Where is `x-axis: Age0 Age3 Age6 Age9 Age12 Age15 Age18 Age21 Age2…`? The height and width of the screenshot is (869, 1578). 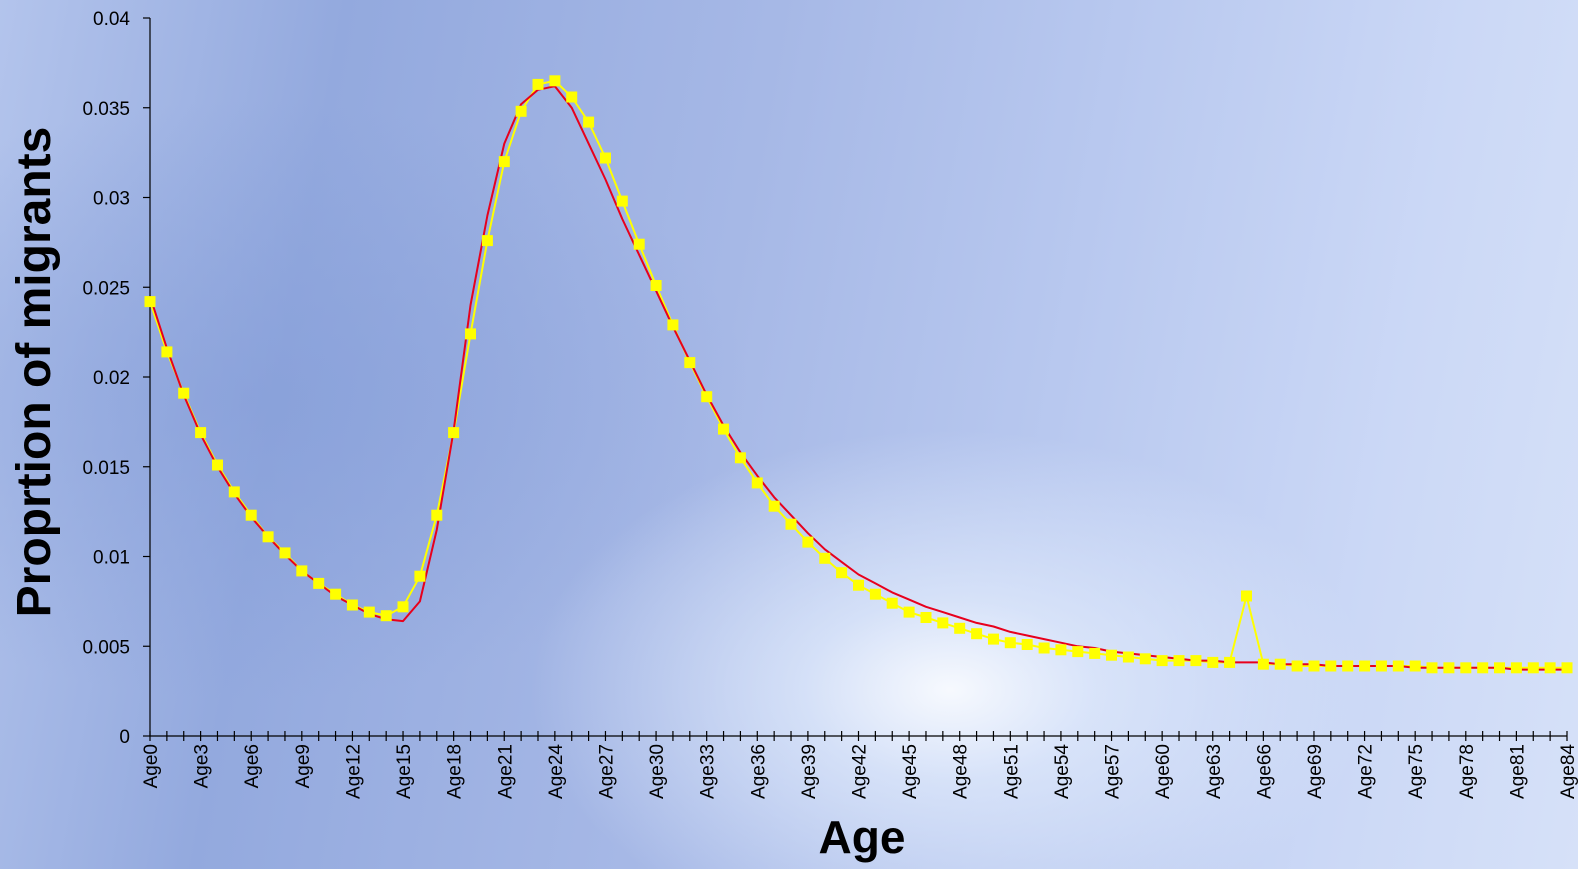
x-axis: Age0 Age3 Age6 Age9 Age12 Age15 Age18 Age21 Age2… is located at coordinates (859, 765).